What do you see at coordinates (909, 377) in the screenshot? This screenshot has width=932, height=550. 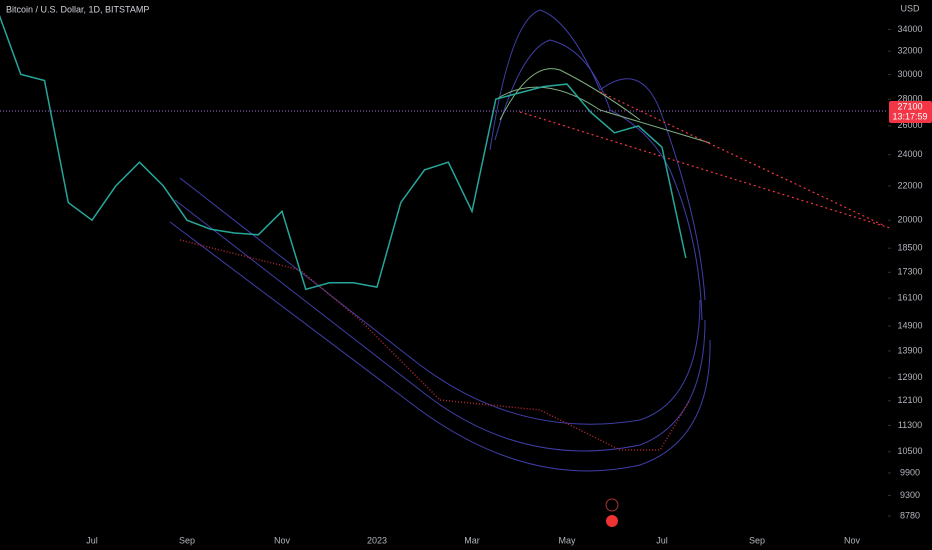 I see `y-tick-label: 12900` at bounding box center [909, 377].